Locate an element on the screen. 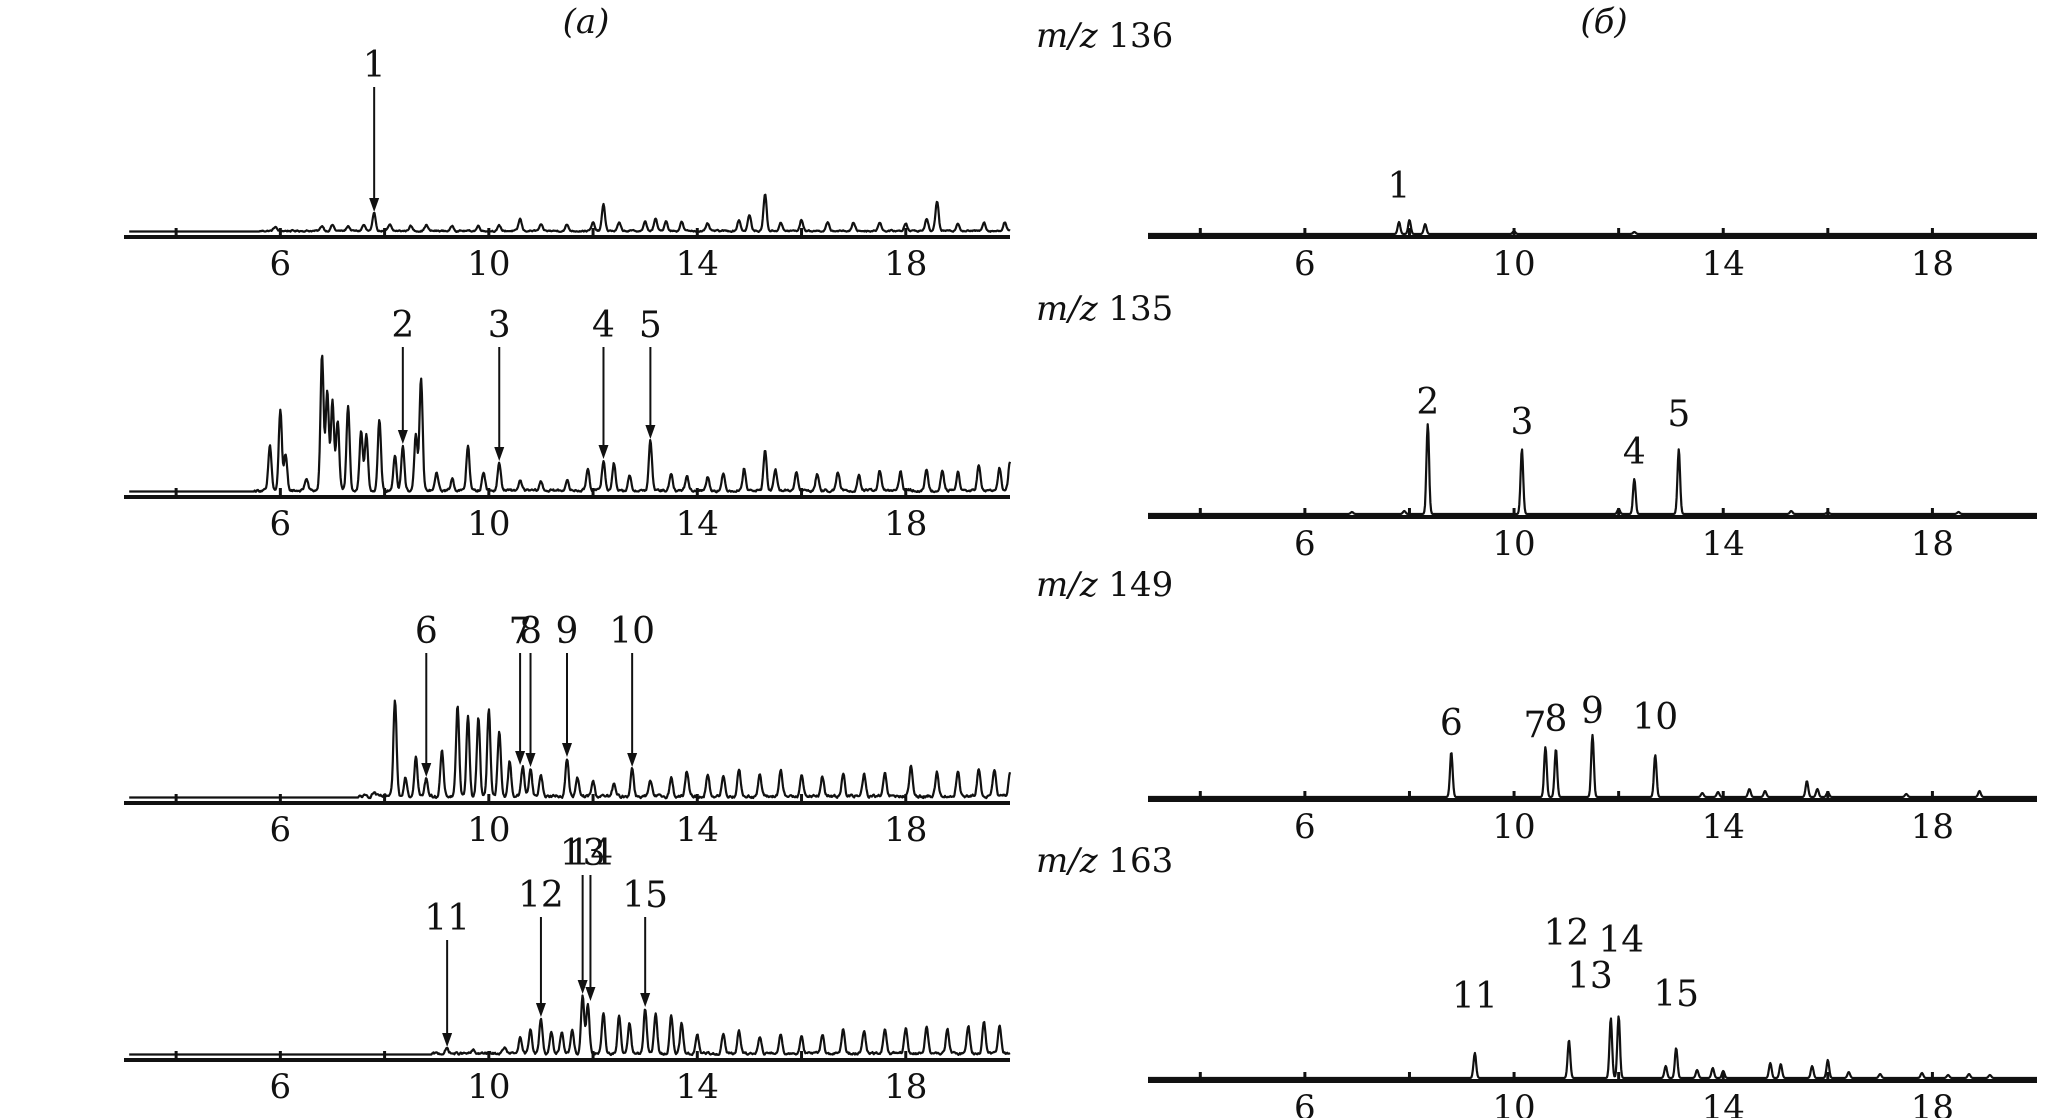  panel-a-label: (a) is located at coordinates (586, 22).